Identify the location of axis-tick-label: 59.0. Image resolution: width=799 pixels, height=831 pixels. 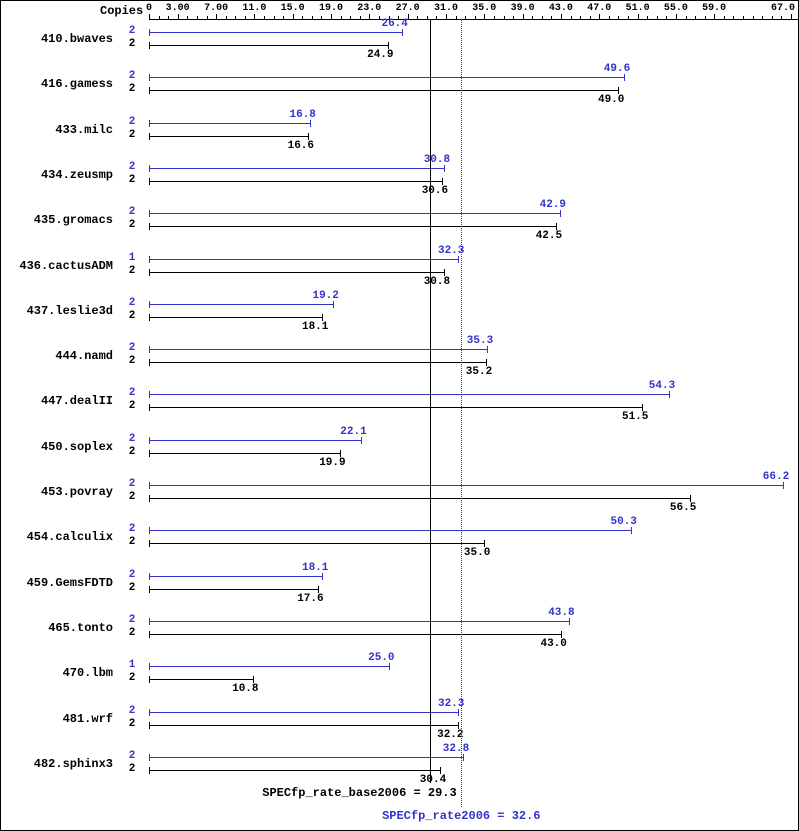
(714, 8).